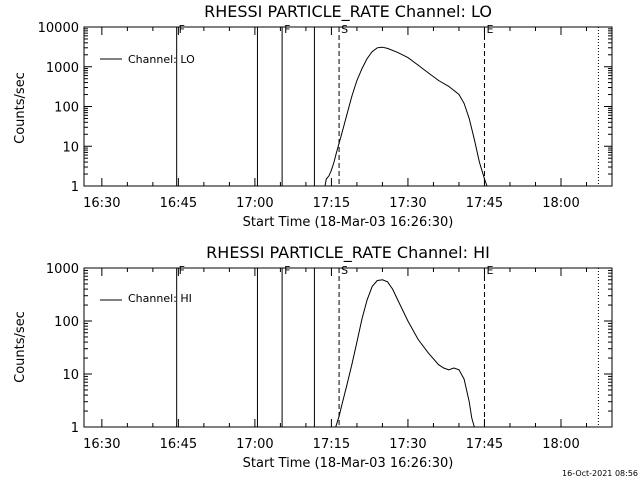  What do you see at coordinates (348, 463) in the screenshot?
I see `x-axis-label-hi: Start Time (18-Mar-03 16:26:30)` at bounding box center [348, 463].